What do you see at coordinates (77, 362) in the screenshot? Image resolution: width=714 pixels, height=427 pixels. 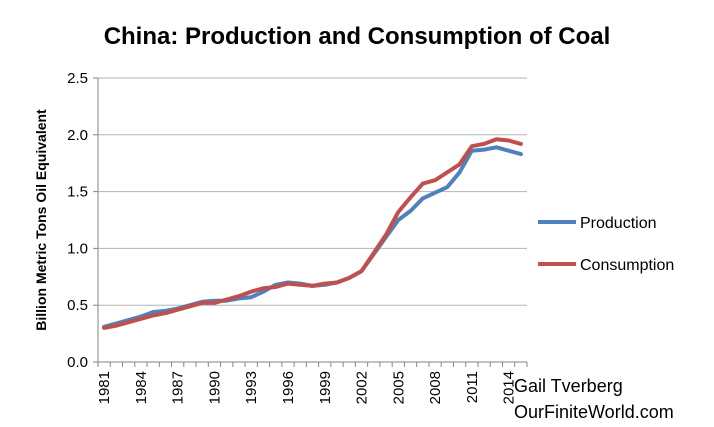 I see `y-tick-label: 0.0` at bounding box center [77, 362].